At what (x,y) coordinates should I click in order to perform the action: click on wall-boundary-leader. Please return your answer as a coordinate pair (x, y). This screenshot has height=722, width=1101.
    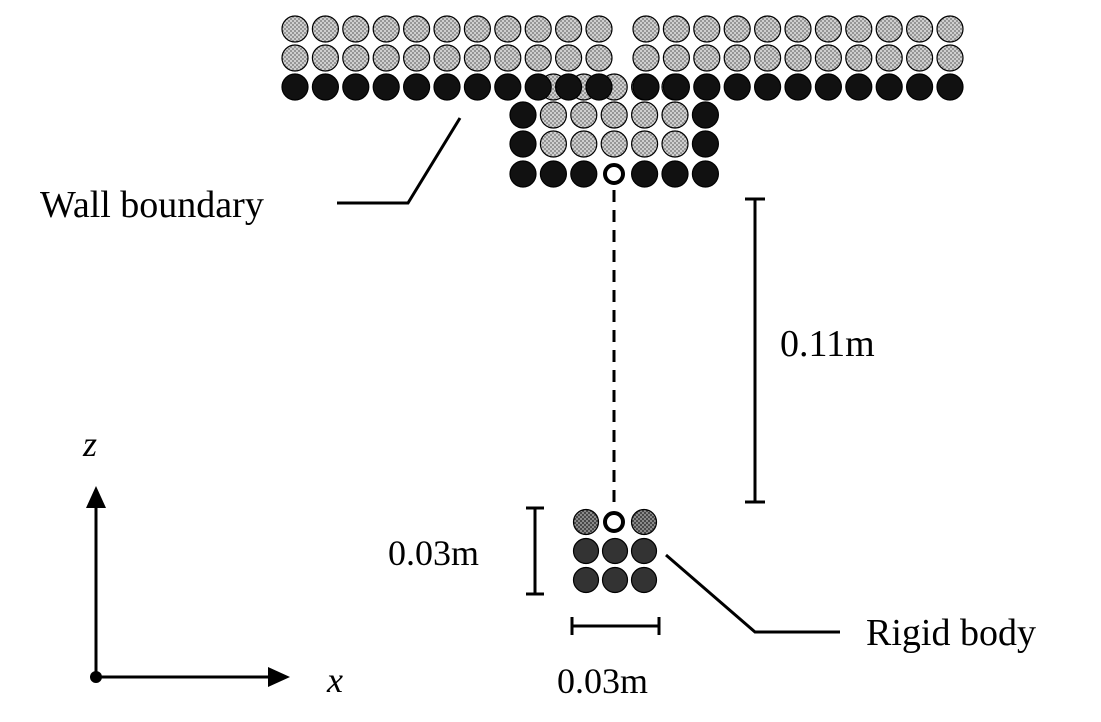
    Looking at the image, I should click on (399, 161).